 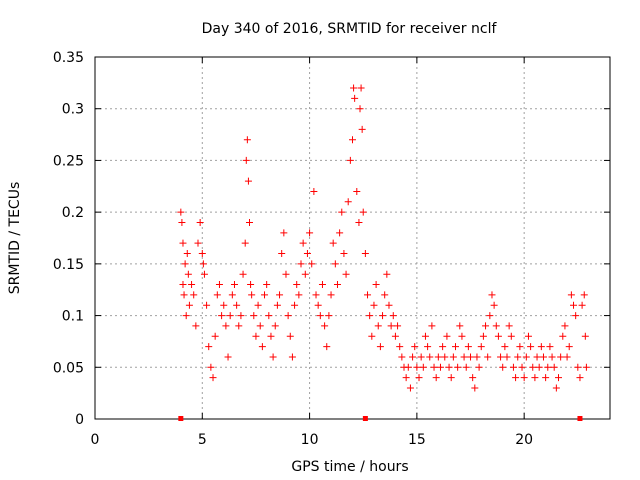 I want to click on x-tick-label: 5, so click(x=202, y=440).